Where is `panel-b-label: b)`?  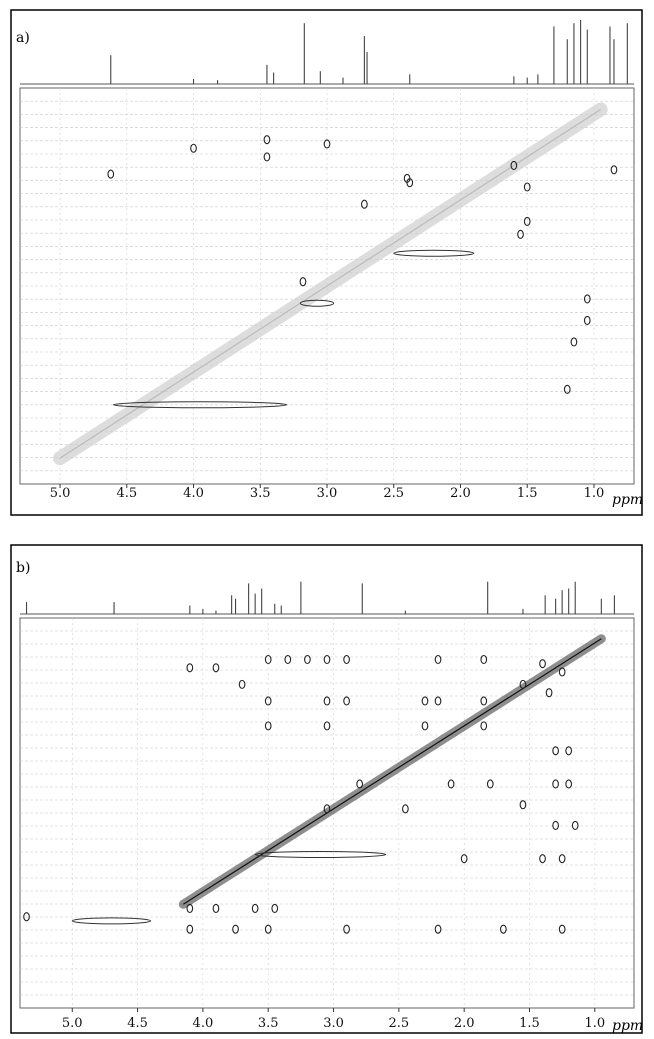 panel-b-label: b) is located at coordinates (23, 568).